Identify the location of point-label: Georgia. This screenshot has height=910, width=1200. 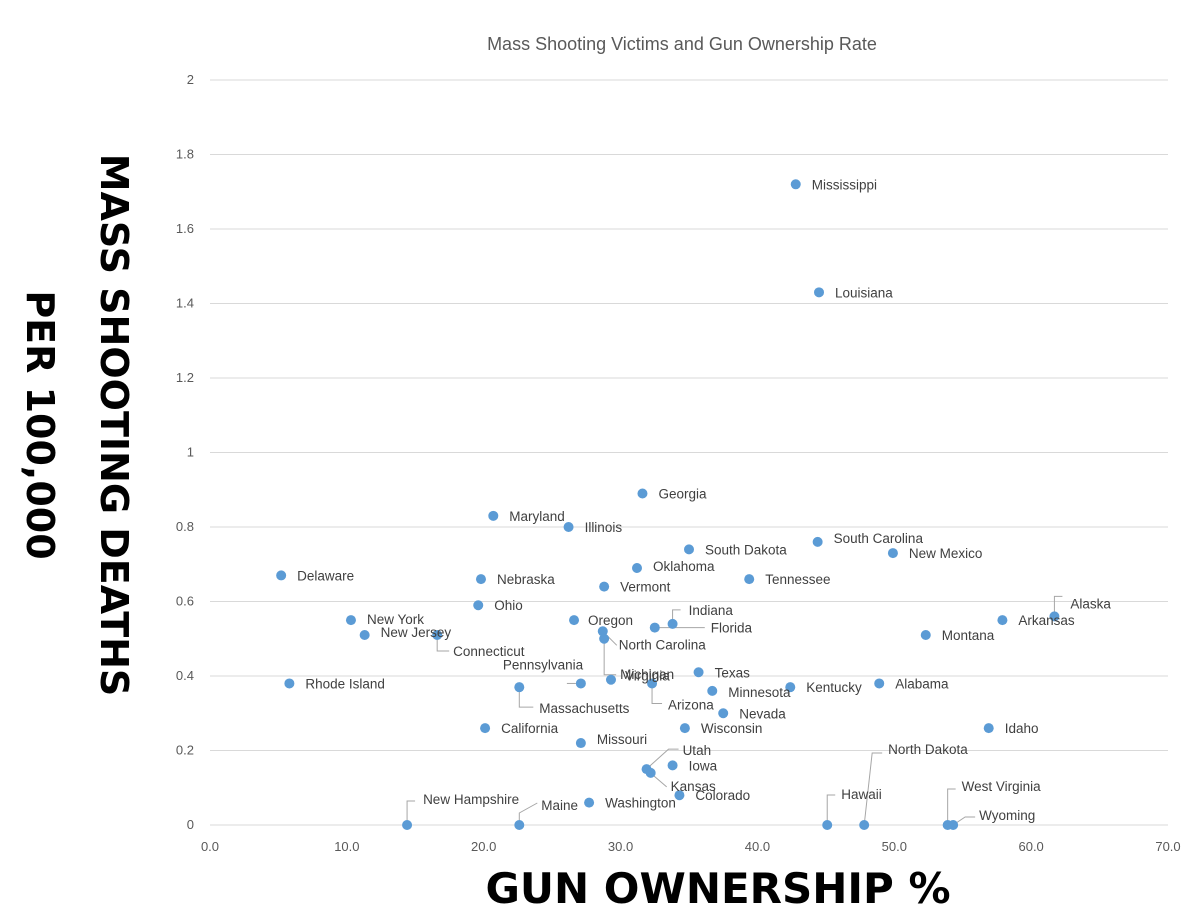
(682, 493).